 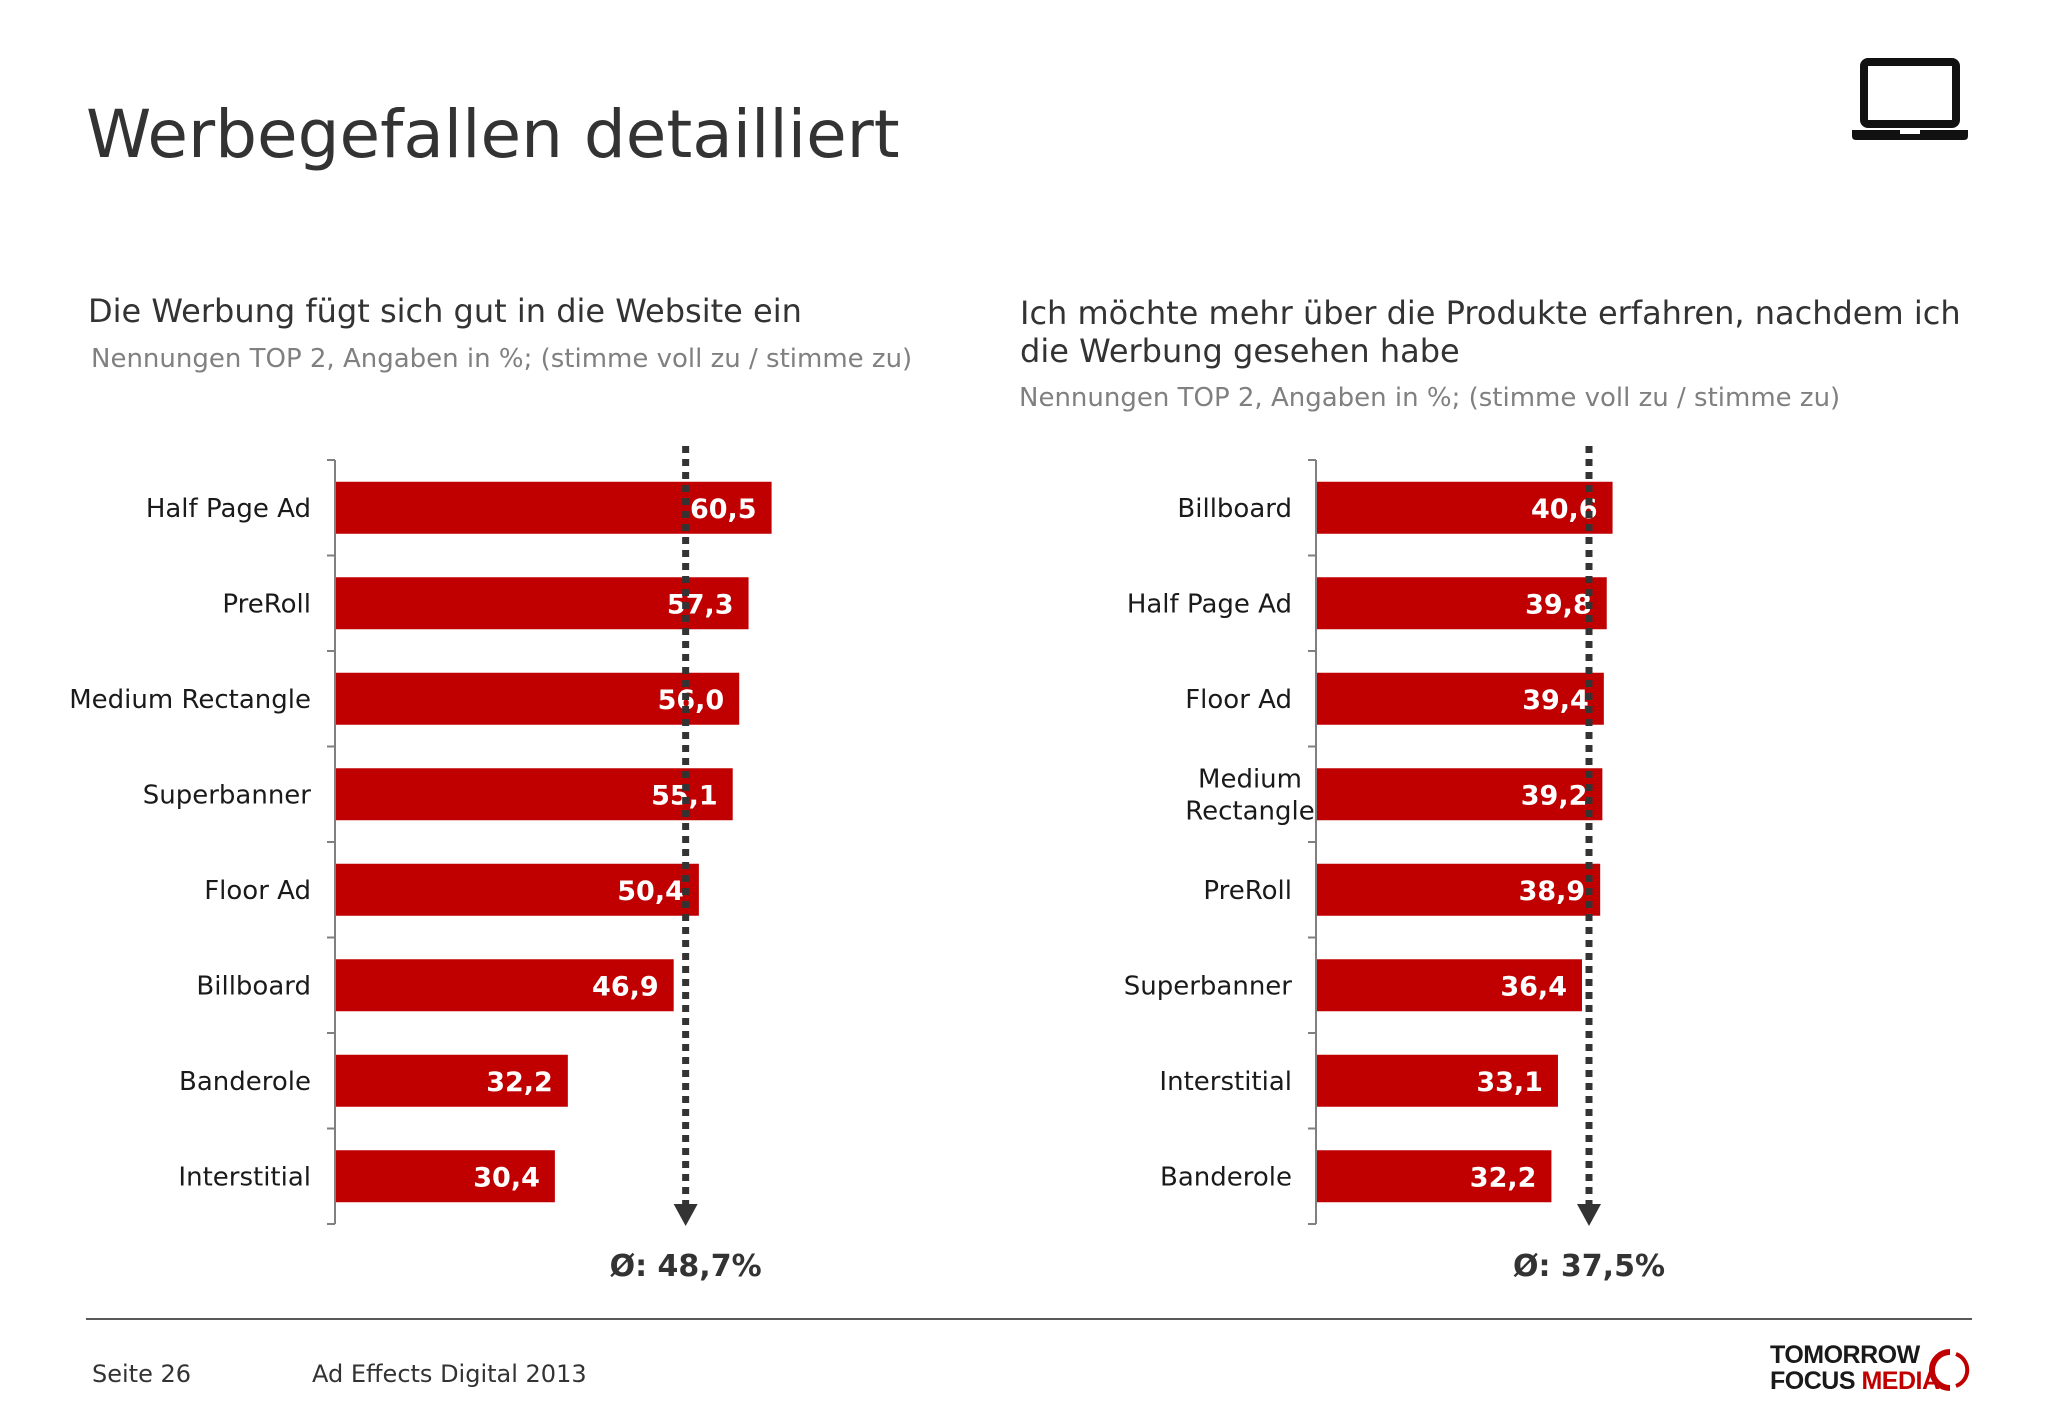 What do you see at coordinates (1552, 891) in the screenshot?
I see `data-label: 38,9` at bounding box center [1552, 891].